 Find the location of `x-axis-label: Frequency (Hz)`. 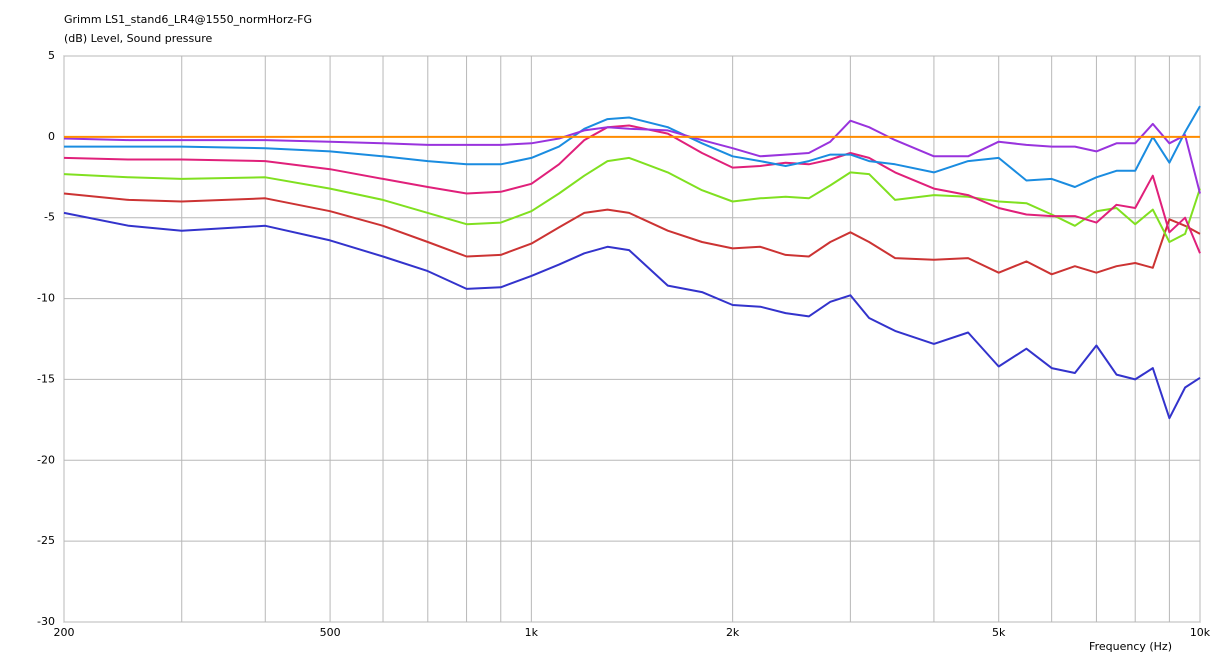

x-axis-label: Frequency (Hz) is located at coordinates (1130, 646).